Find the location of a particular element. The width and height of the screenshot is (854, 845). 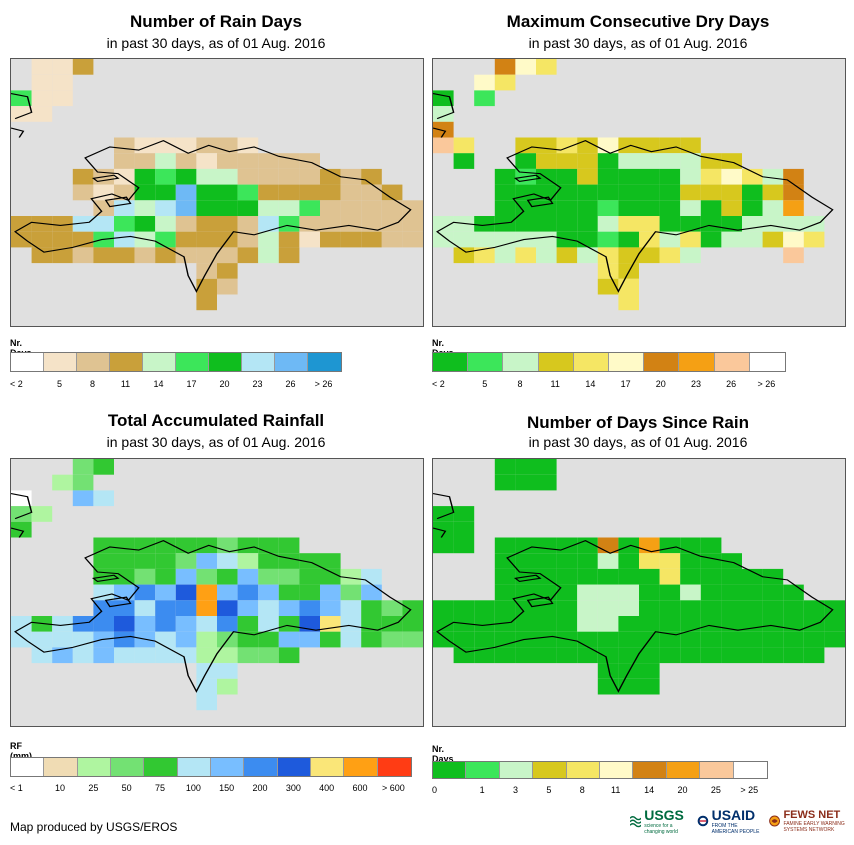

fewsnet-tagline: FAMINE EARLY WARNING SYSTEMS NETWORK is located at coordinates (814, 827).